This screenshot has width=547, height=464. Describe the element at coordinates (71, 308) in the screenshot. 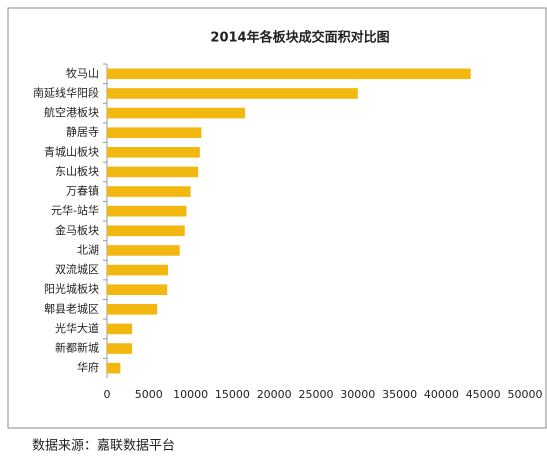

I see `y-tick-label: 郫县老城区` at that location.